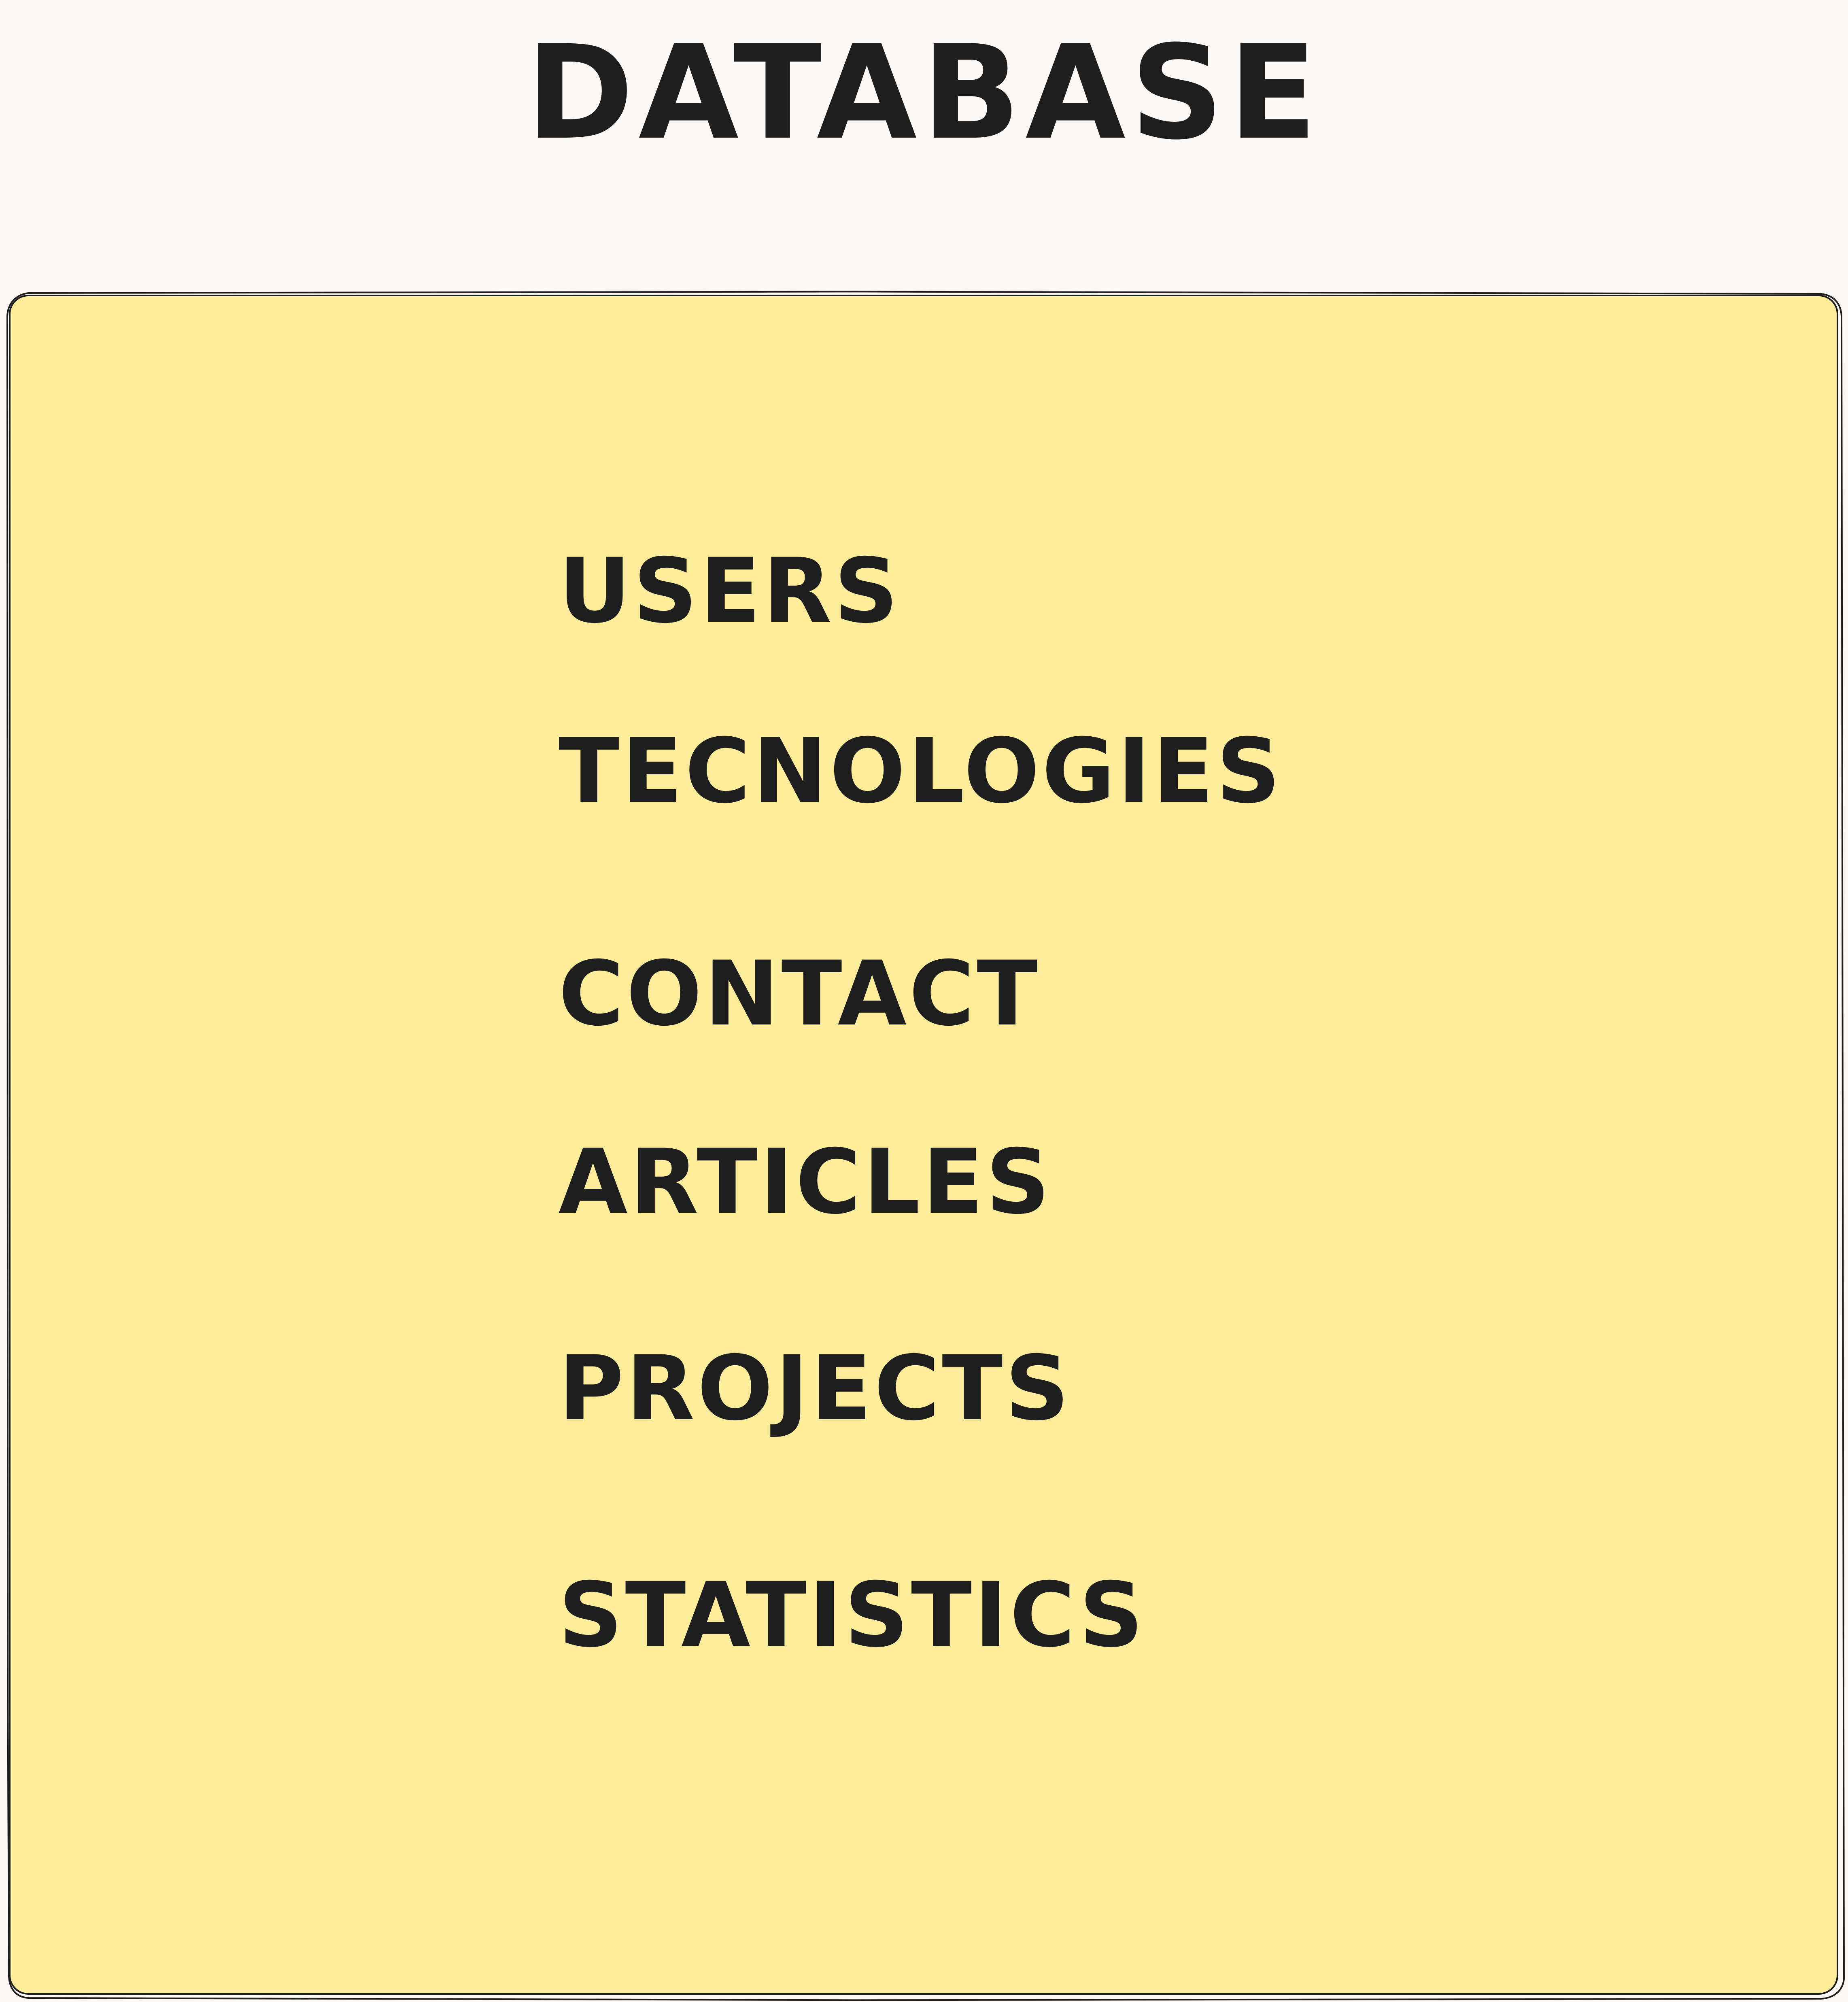 Image resolution: width=1848 pixels, height=2002 pixels. What do you see at coordinates (921, 771) in the screenshot?
I see `table-tecnologies: TECNOLOGIES` at bounding box center [921, 771].